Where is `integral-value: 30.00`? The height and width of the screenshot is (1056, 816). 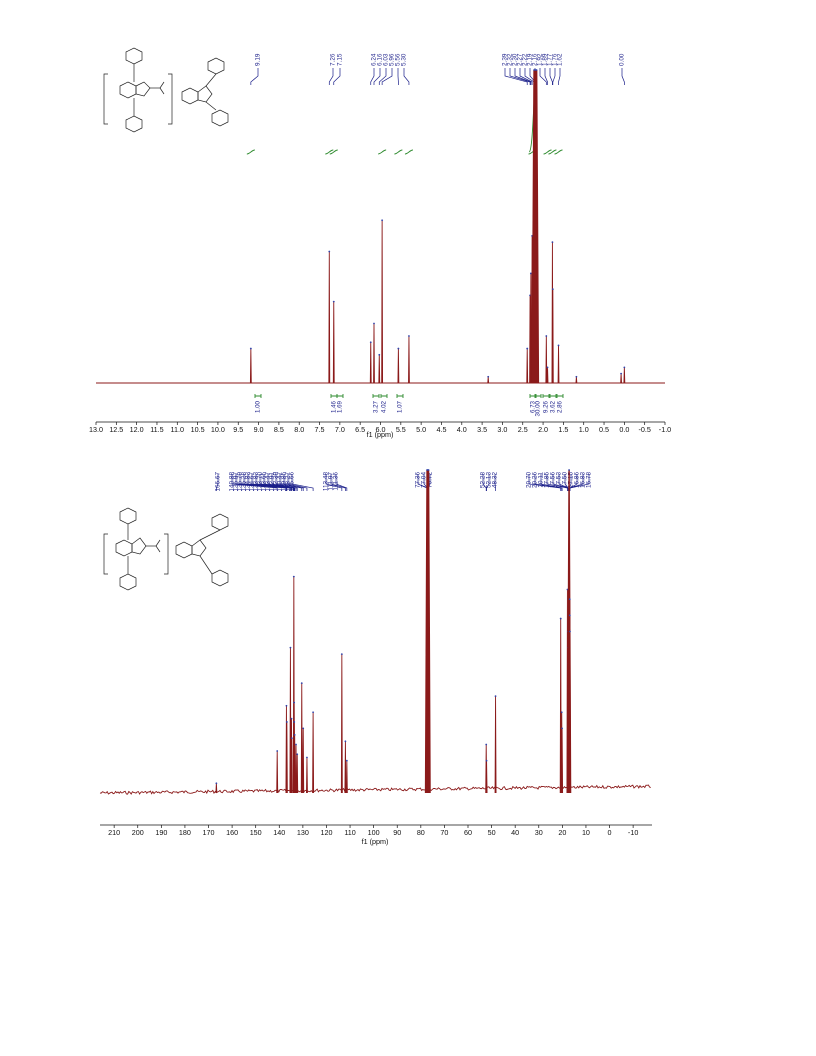
integral-value: 30.00 is located at coordinates (538, 408).